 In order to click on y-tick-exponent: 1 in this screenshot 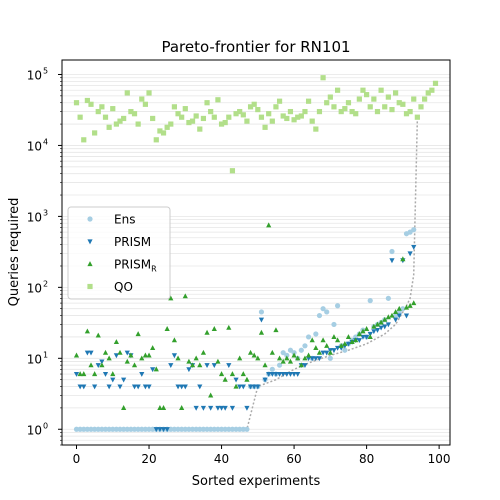, I will do `click(45, 354)`.